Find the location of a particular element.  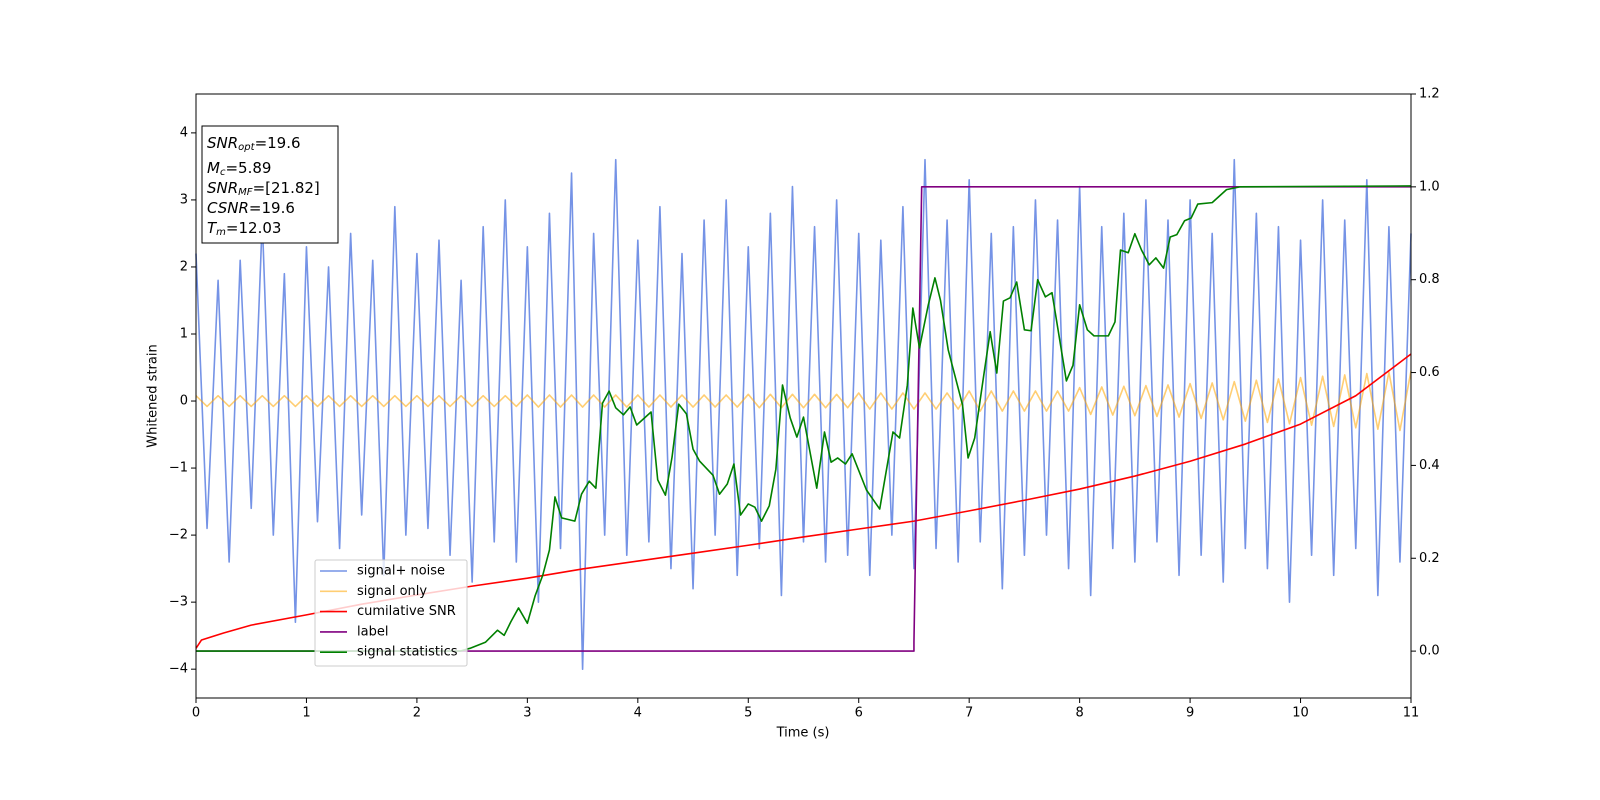

y2-tick-label: 0.6 is located at coordinates (1429, 372).